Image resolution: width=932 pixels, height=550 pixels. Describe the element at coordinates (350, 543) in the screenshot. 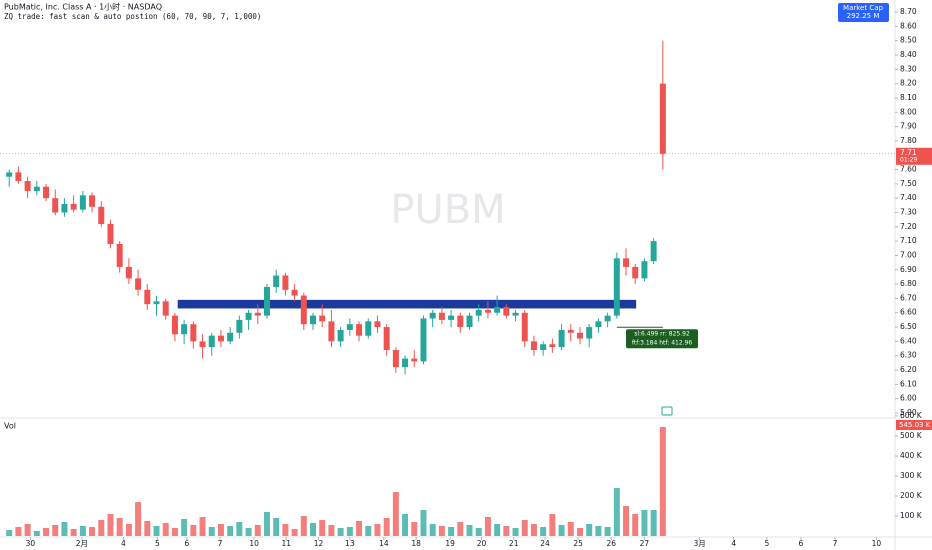

I see `x-tick-label: 13` at that location.